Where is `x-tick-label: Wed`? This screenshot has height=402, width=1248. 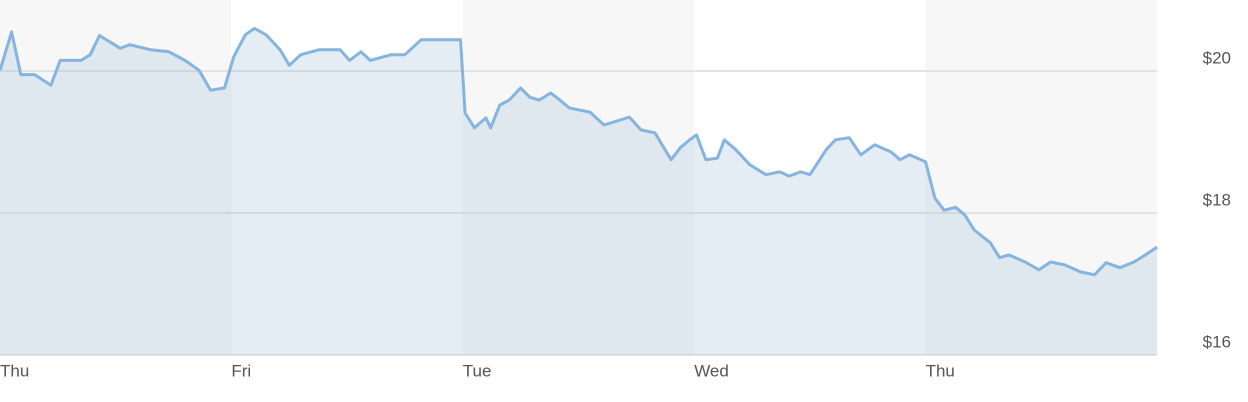 x-tick-label: Wed is located at coordinates (711, 370).